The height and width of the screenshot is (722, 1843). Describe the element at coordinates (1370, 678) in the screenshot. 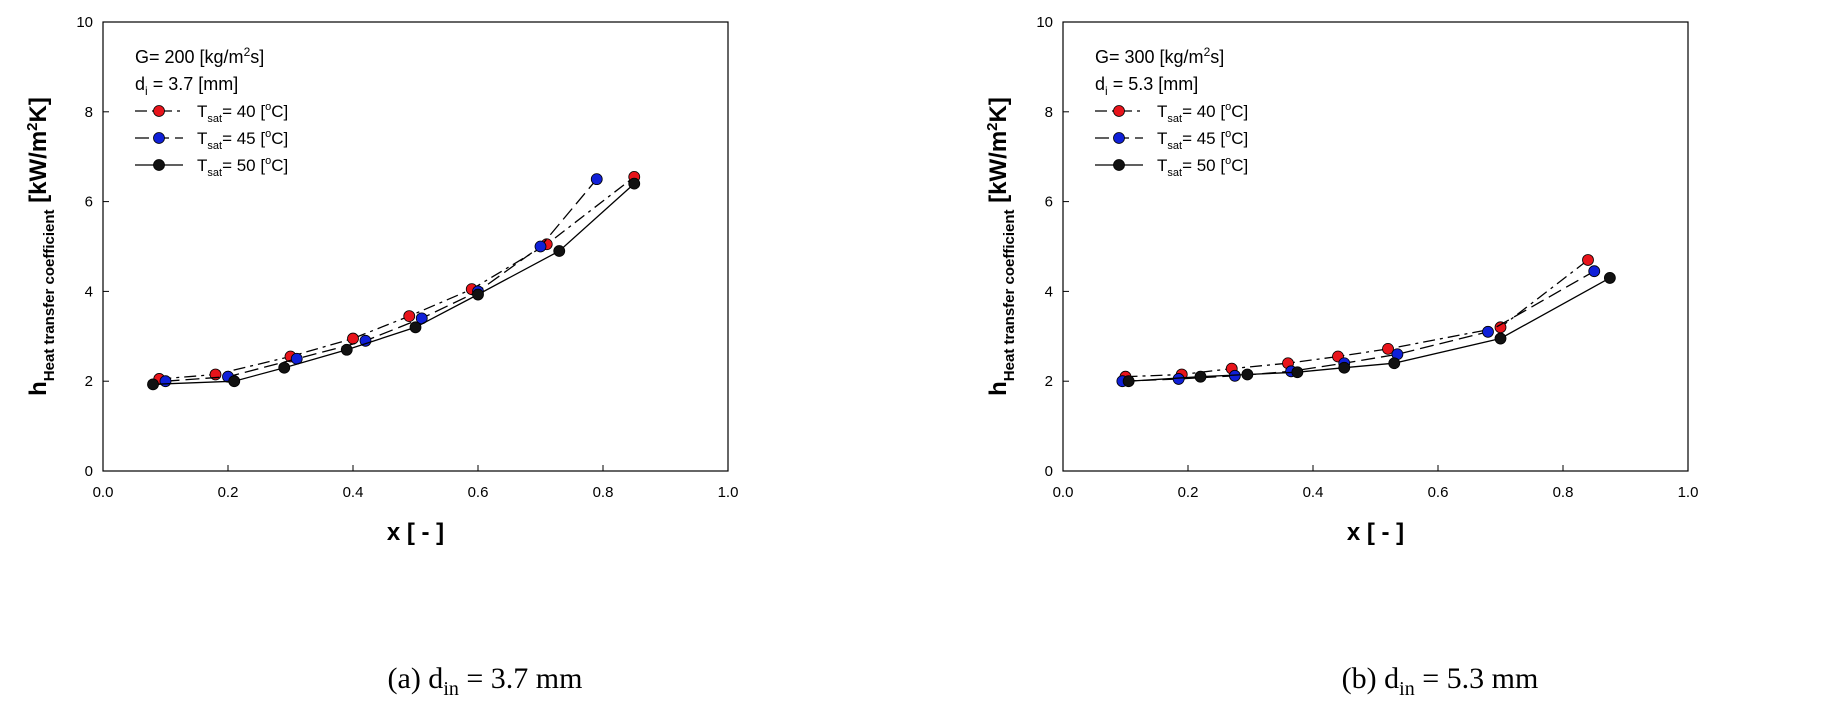

I see `caption-b-prefix: (b) d` at that location.